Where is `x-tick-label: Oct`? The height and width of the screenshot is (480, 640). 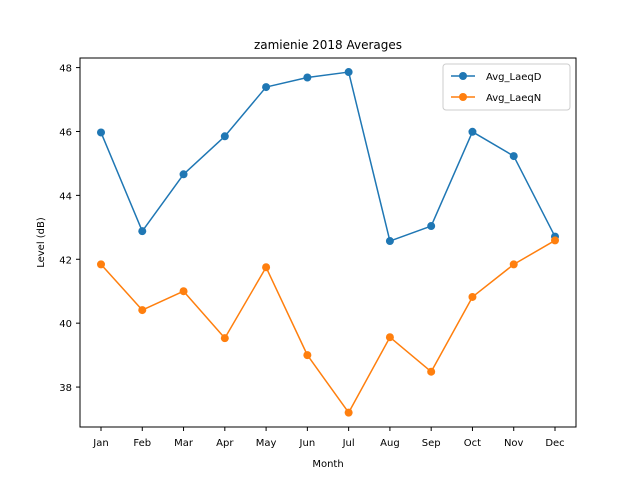 x-tick-label: Oct is located at coordinates (472, 443).